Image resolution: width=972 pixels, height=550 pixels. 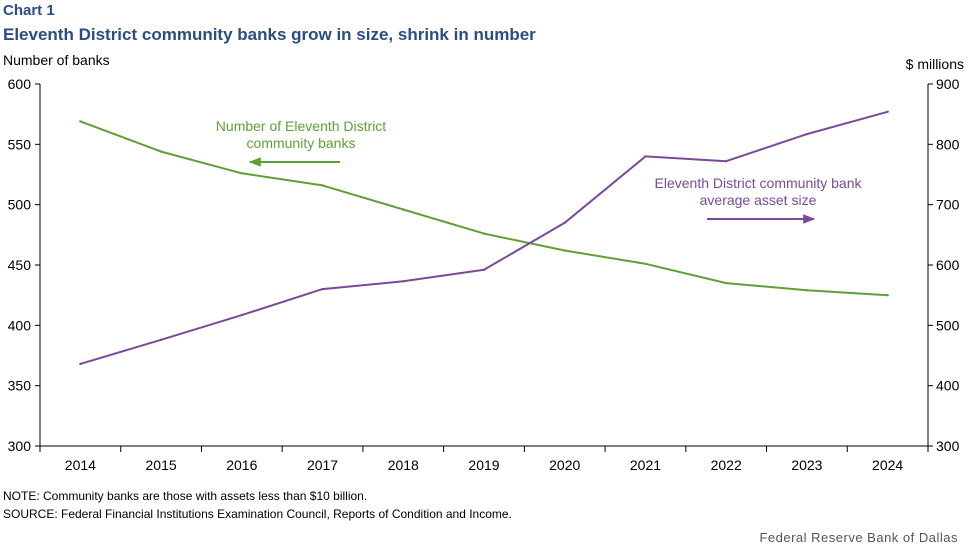 I want to click on x-tick-label: 2023, so click(x=806, y=465).